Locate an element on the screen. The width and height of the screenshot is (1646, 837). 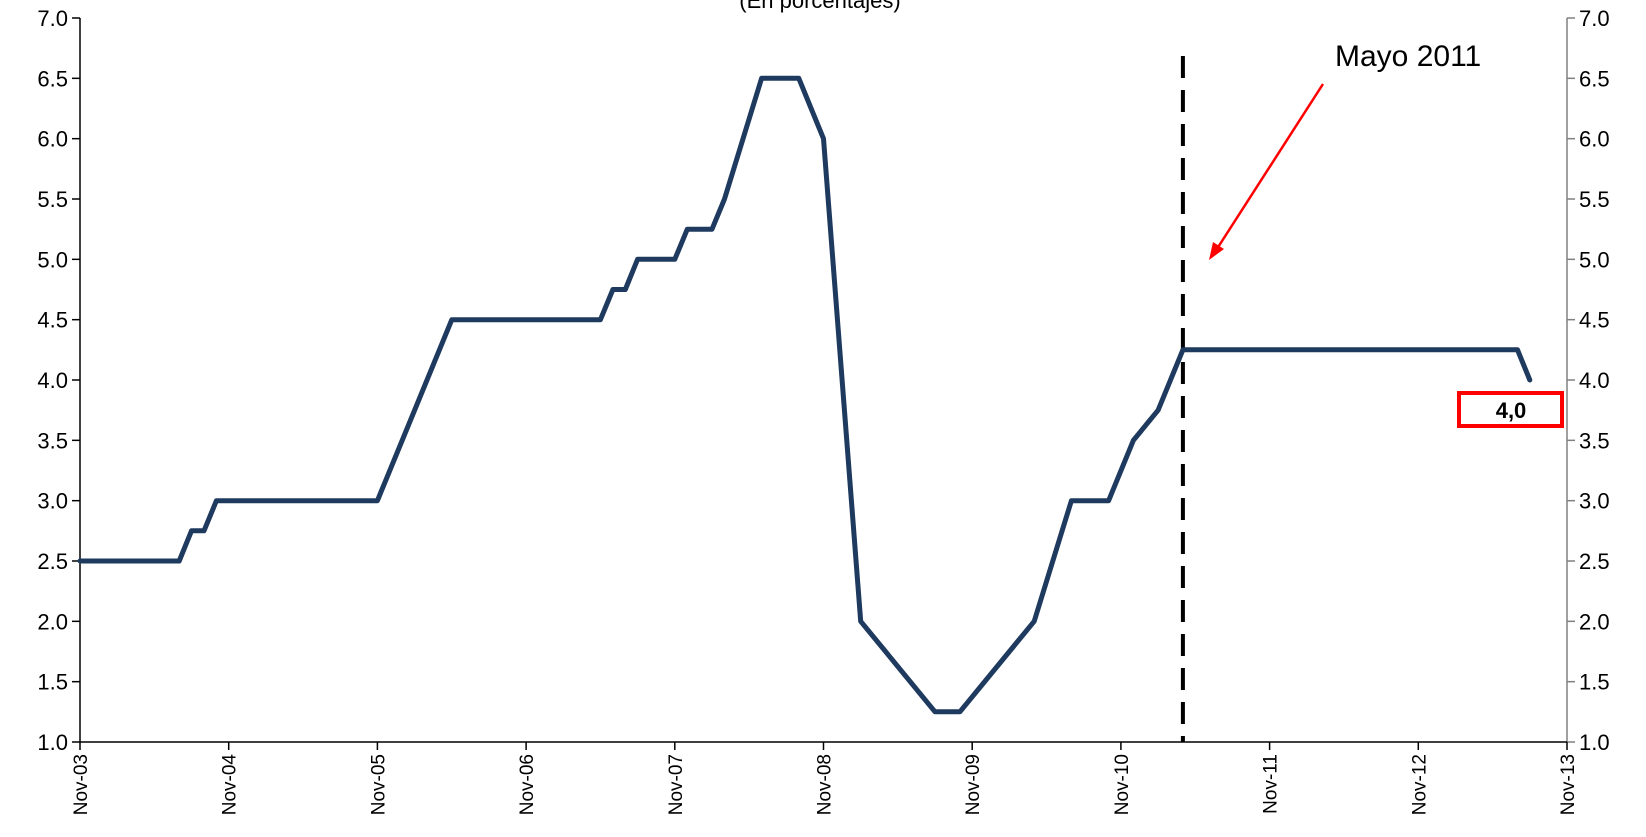
x-tick-label: Nov-12 is located at coordinates (1419, 784).